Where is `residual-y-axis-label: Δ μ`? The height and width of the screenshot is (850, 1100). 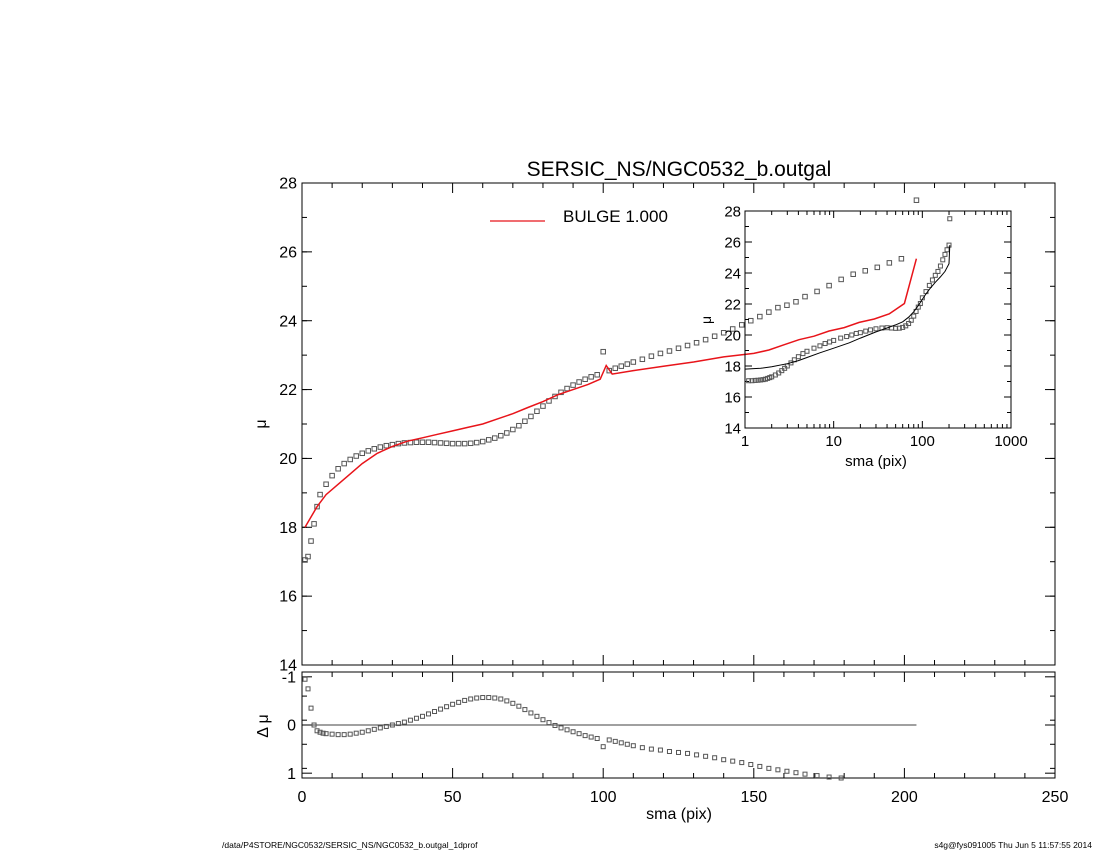 residual-y-axis-label: Δ μ is located at coordinates (263, 725).